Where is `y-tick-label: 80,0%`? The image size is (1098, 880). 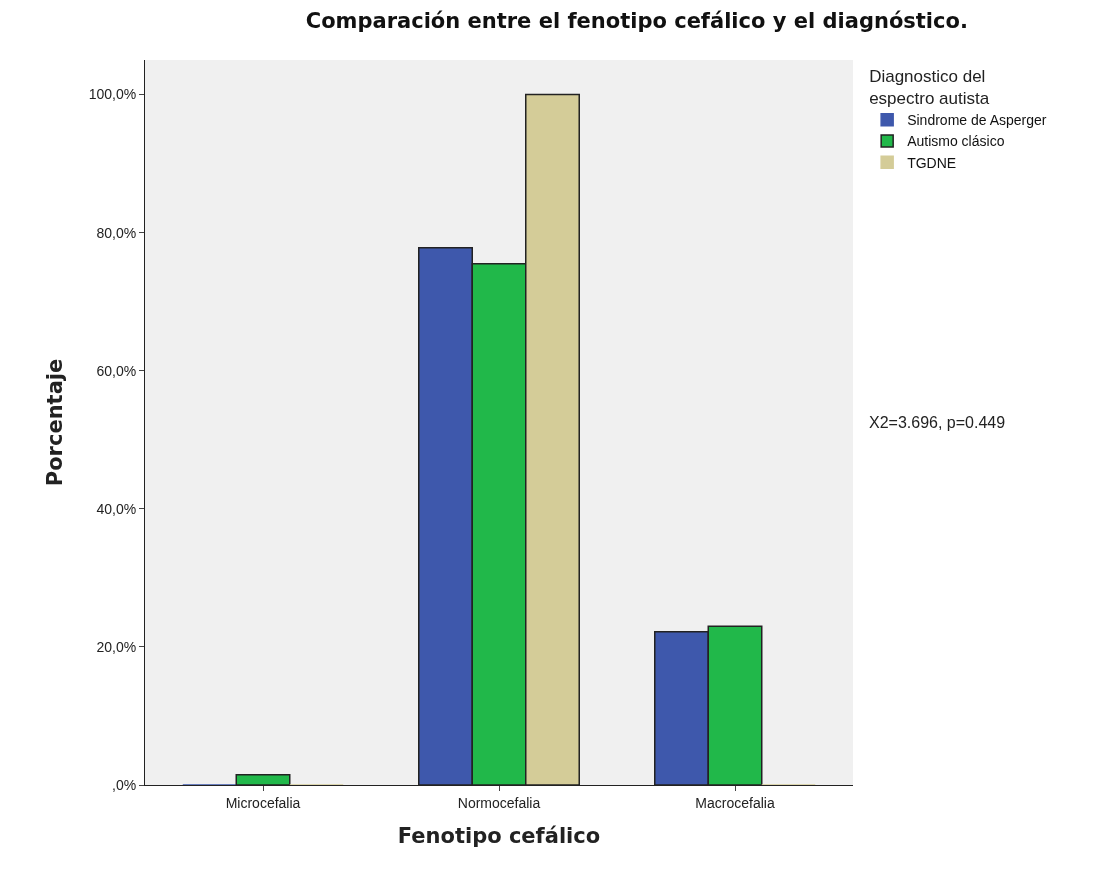
y-tick-label: 80,0% is located at coordinates (116, 232).